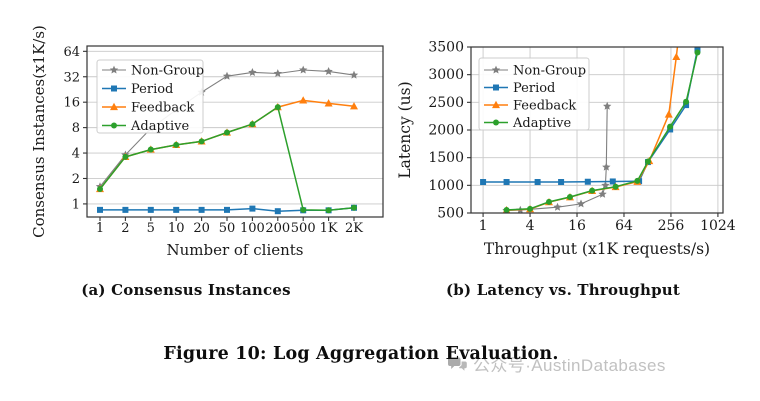 This screenshot has width=760, height=401. I want to click on y-axis-label: Consensus Instances(x1K/s), so click(39, 131).